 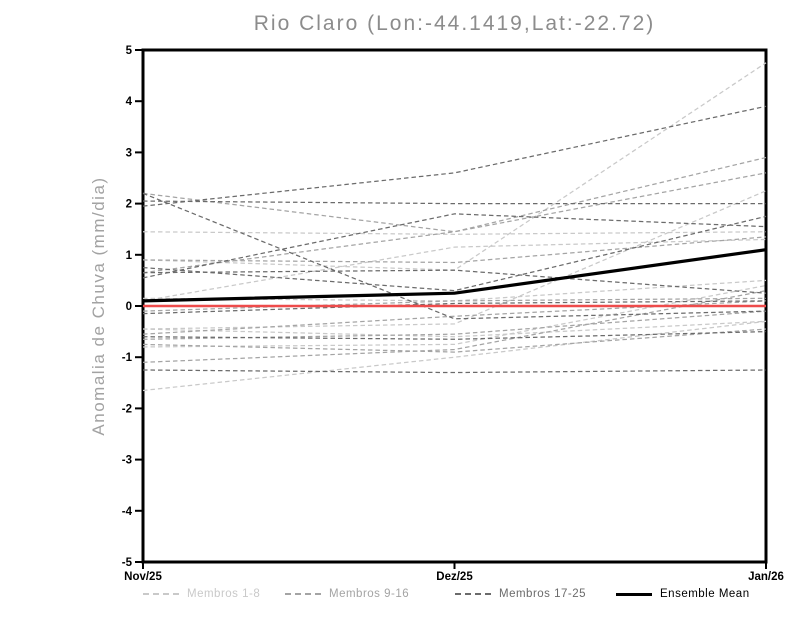 What do you see at coordinates (766, 577) in the screenshot?
I see `x-tick-label: Jan/26` at bounding box center [766, 577].